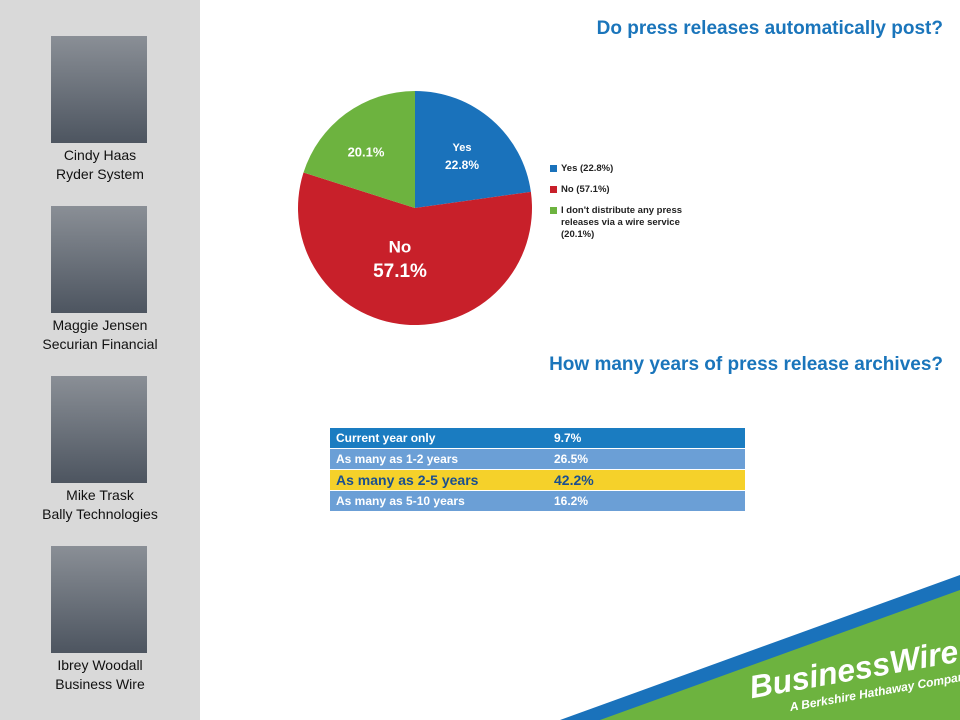 The width and height of the screenshot is (960, 720). I want to click on person-company: Securian Financial, so click(100, 344).